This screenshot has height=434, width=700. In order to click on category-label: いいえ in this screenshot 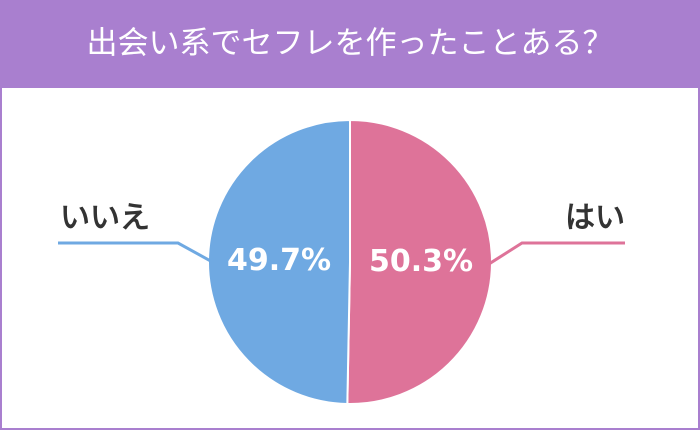, I will do `click(105, 218)`.